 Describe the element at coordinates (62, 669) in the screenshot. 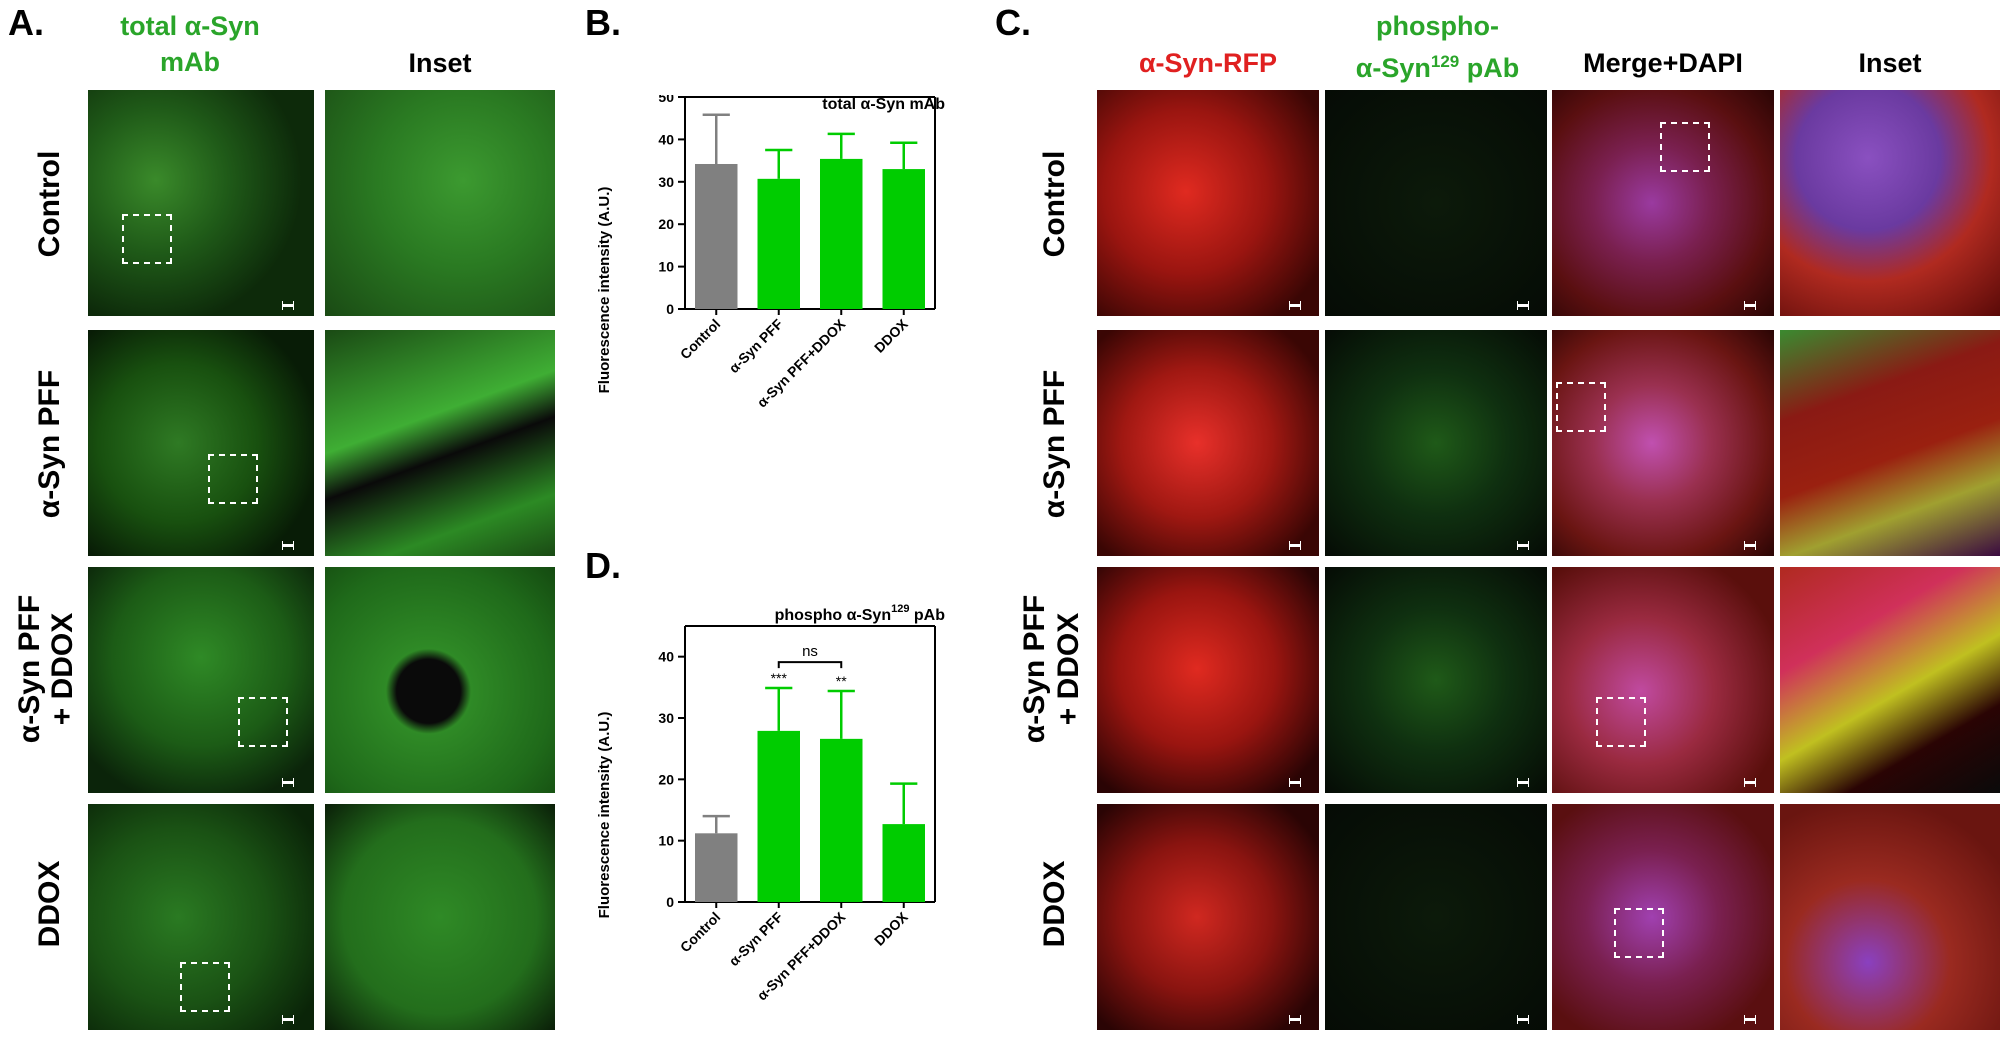

I see `row-label-pff-ddox-a-line2: + DDOX` at that location.